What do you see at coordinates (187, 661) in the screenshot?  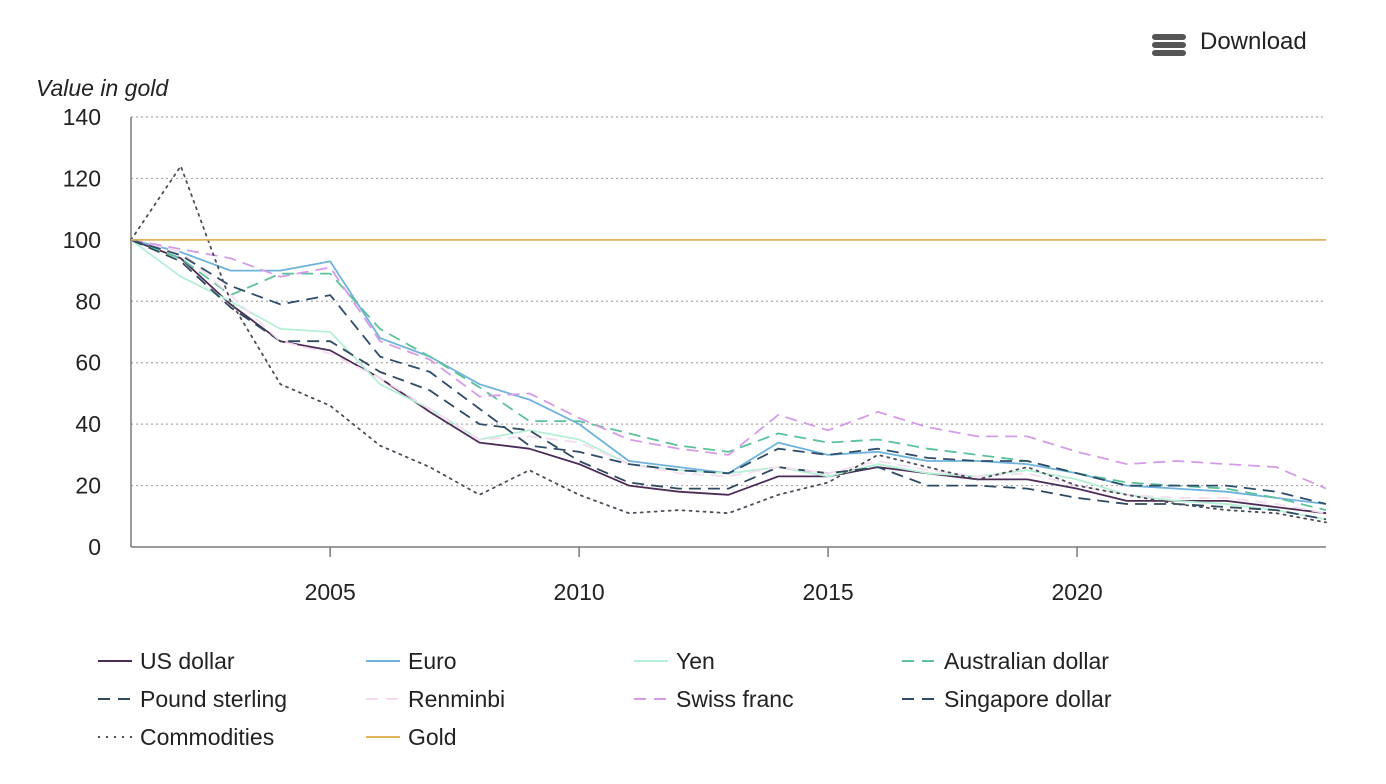 I see `legend-label: US dollar` at bounding box center [187, 661].